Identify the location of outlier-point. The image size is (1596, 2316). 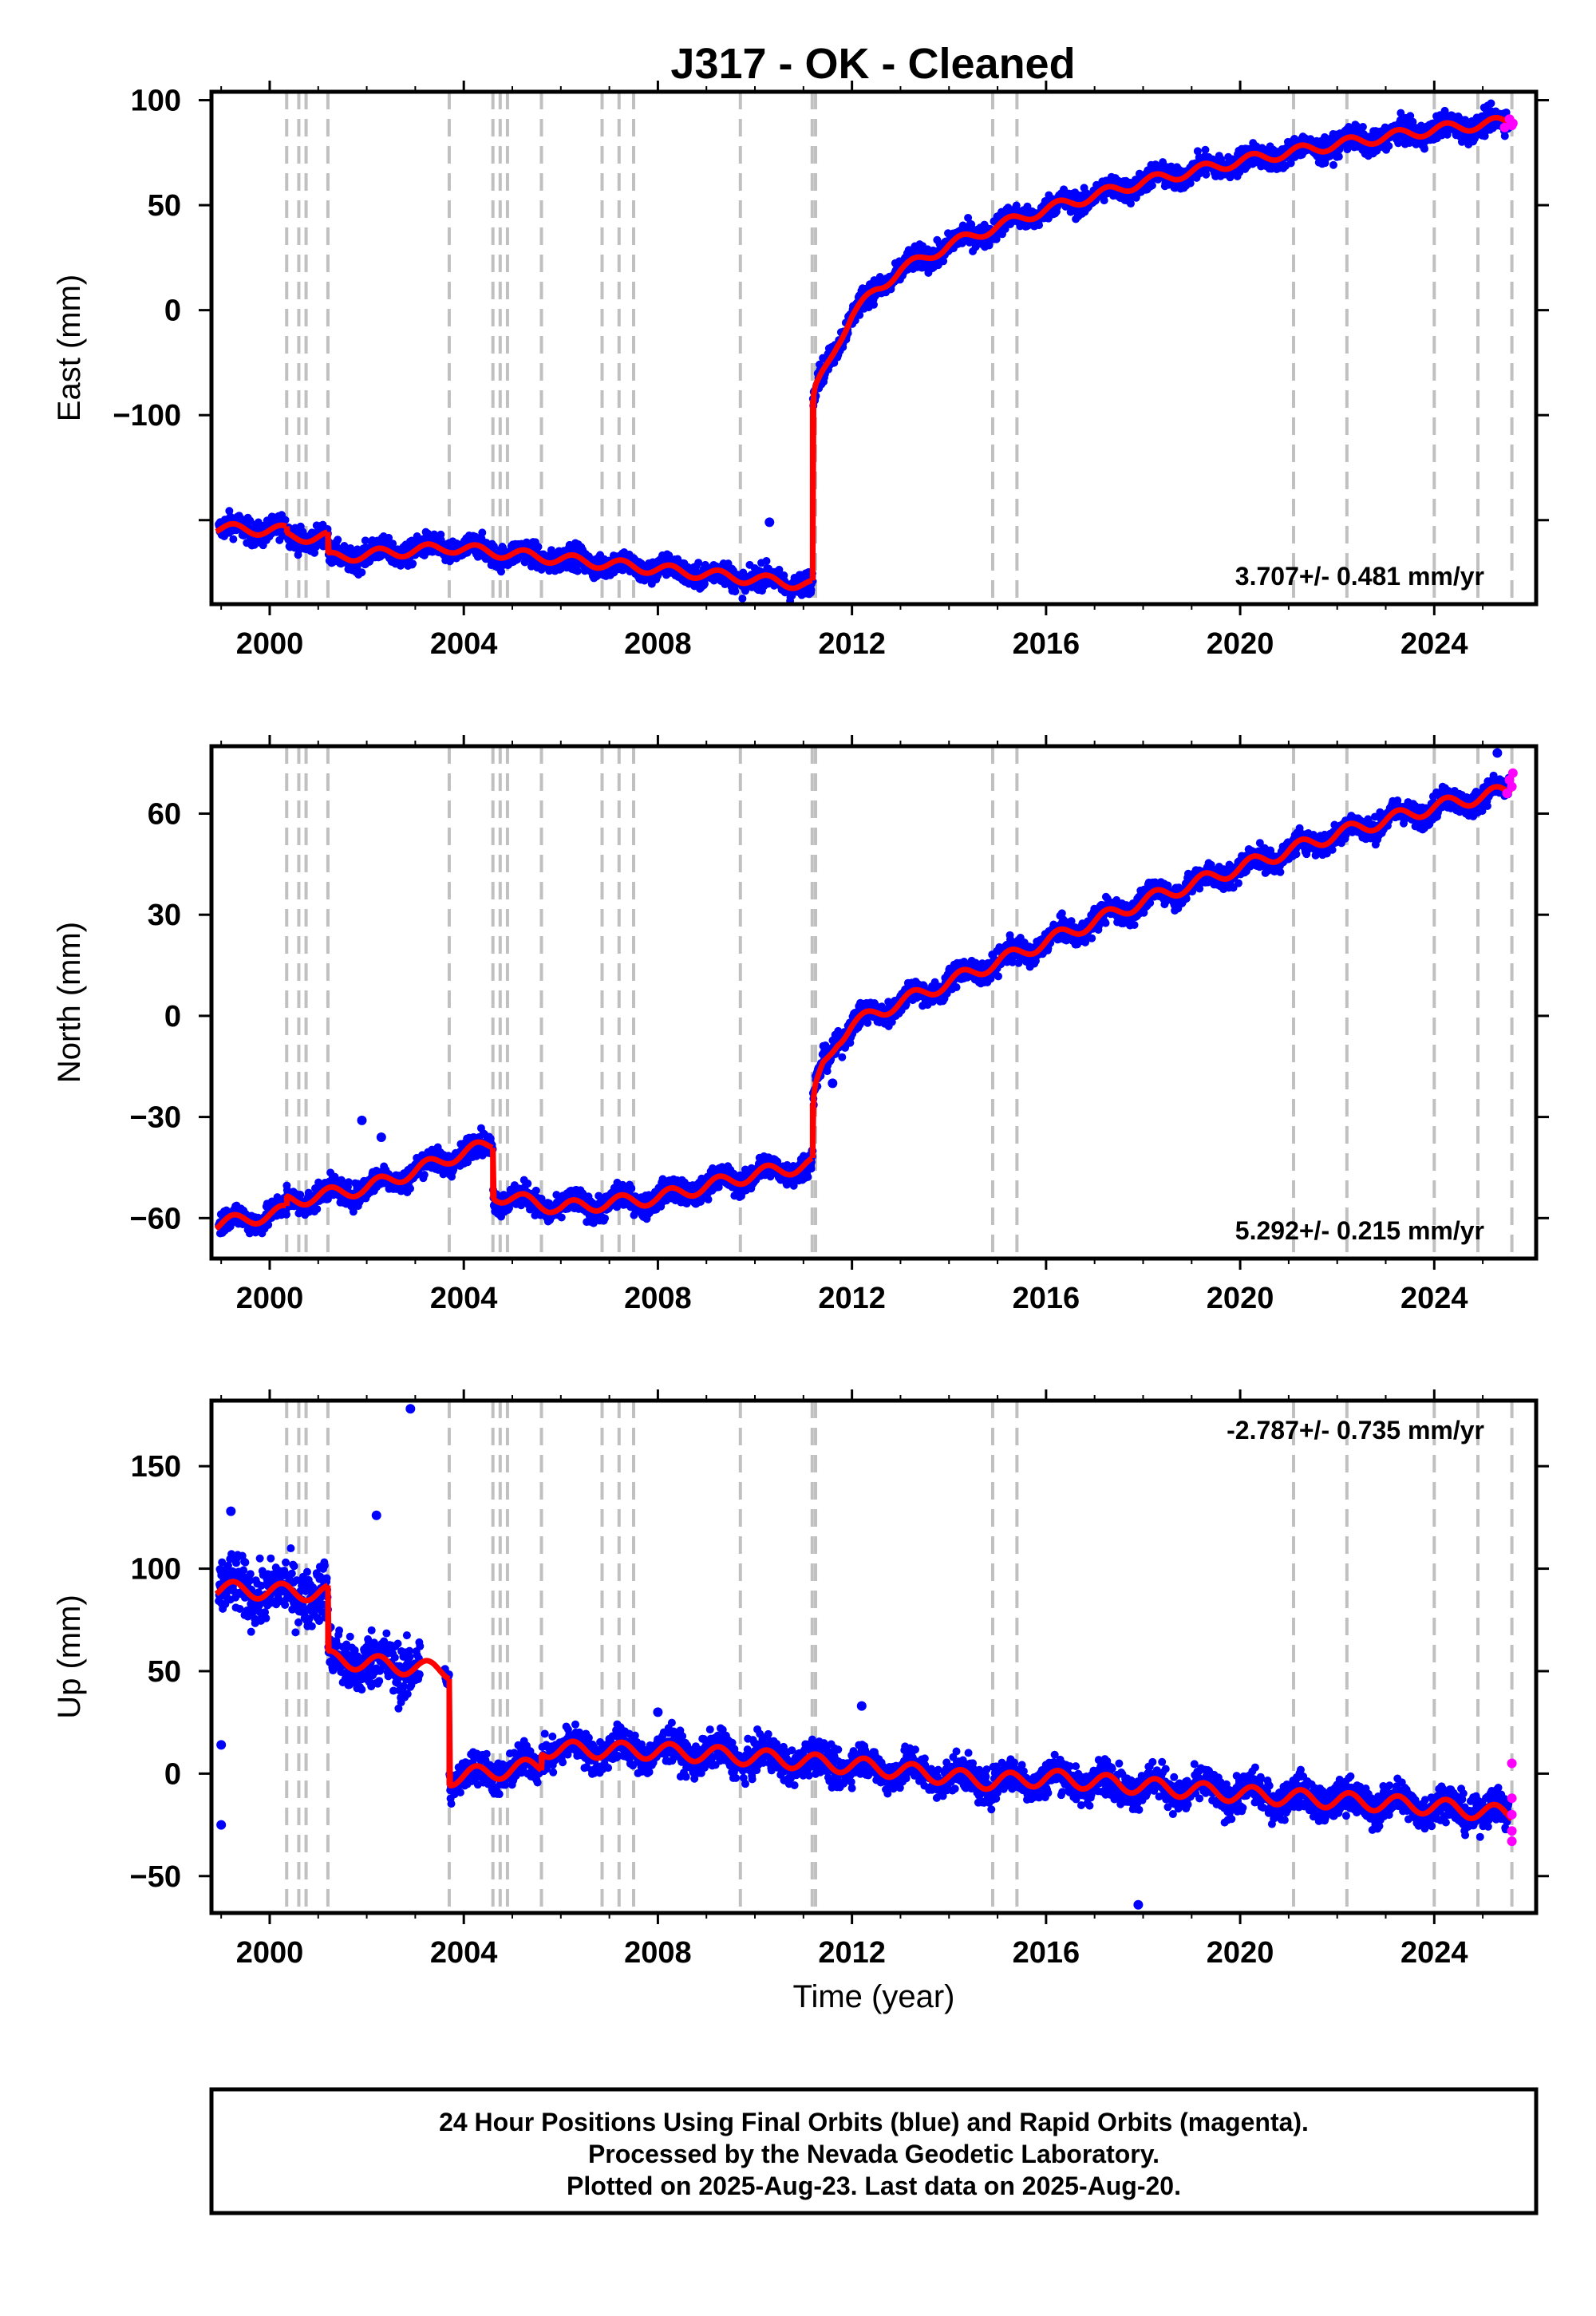
(769, 522).